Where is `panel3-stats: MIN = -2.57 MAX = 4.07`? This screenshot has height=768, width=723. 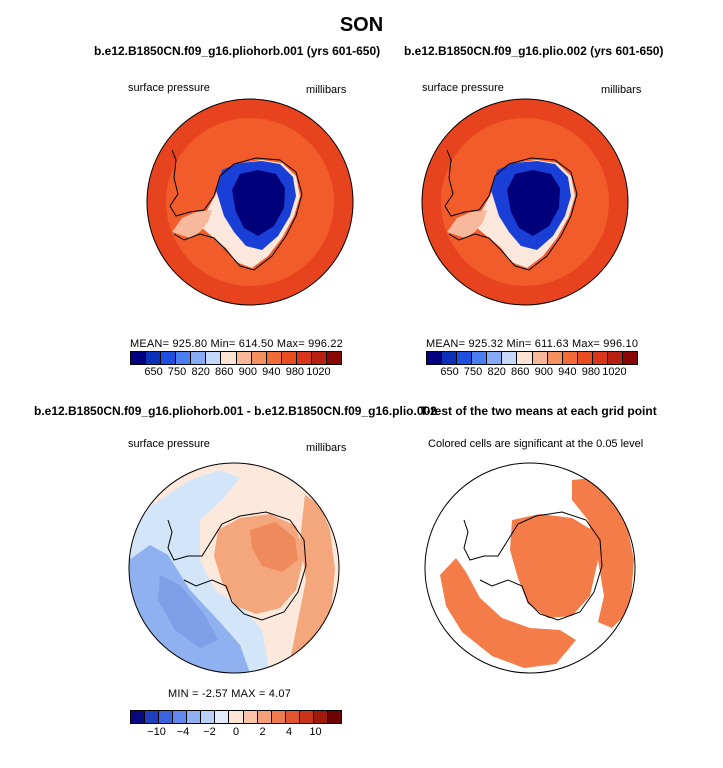
panel3-stats: MIN = -2.57 MAX = 4.07 is located at coordinates (230, 694).